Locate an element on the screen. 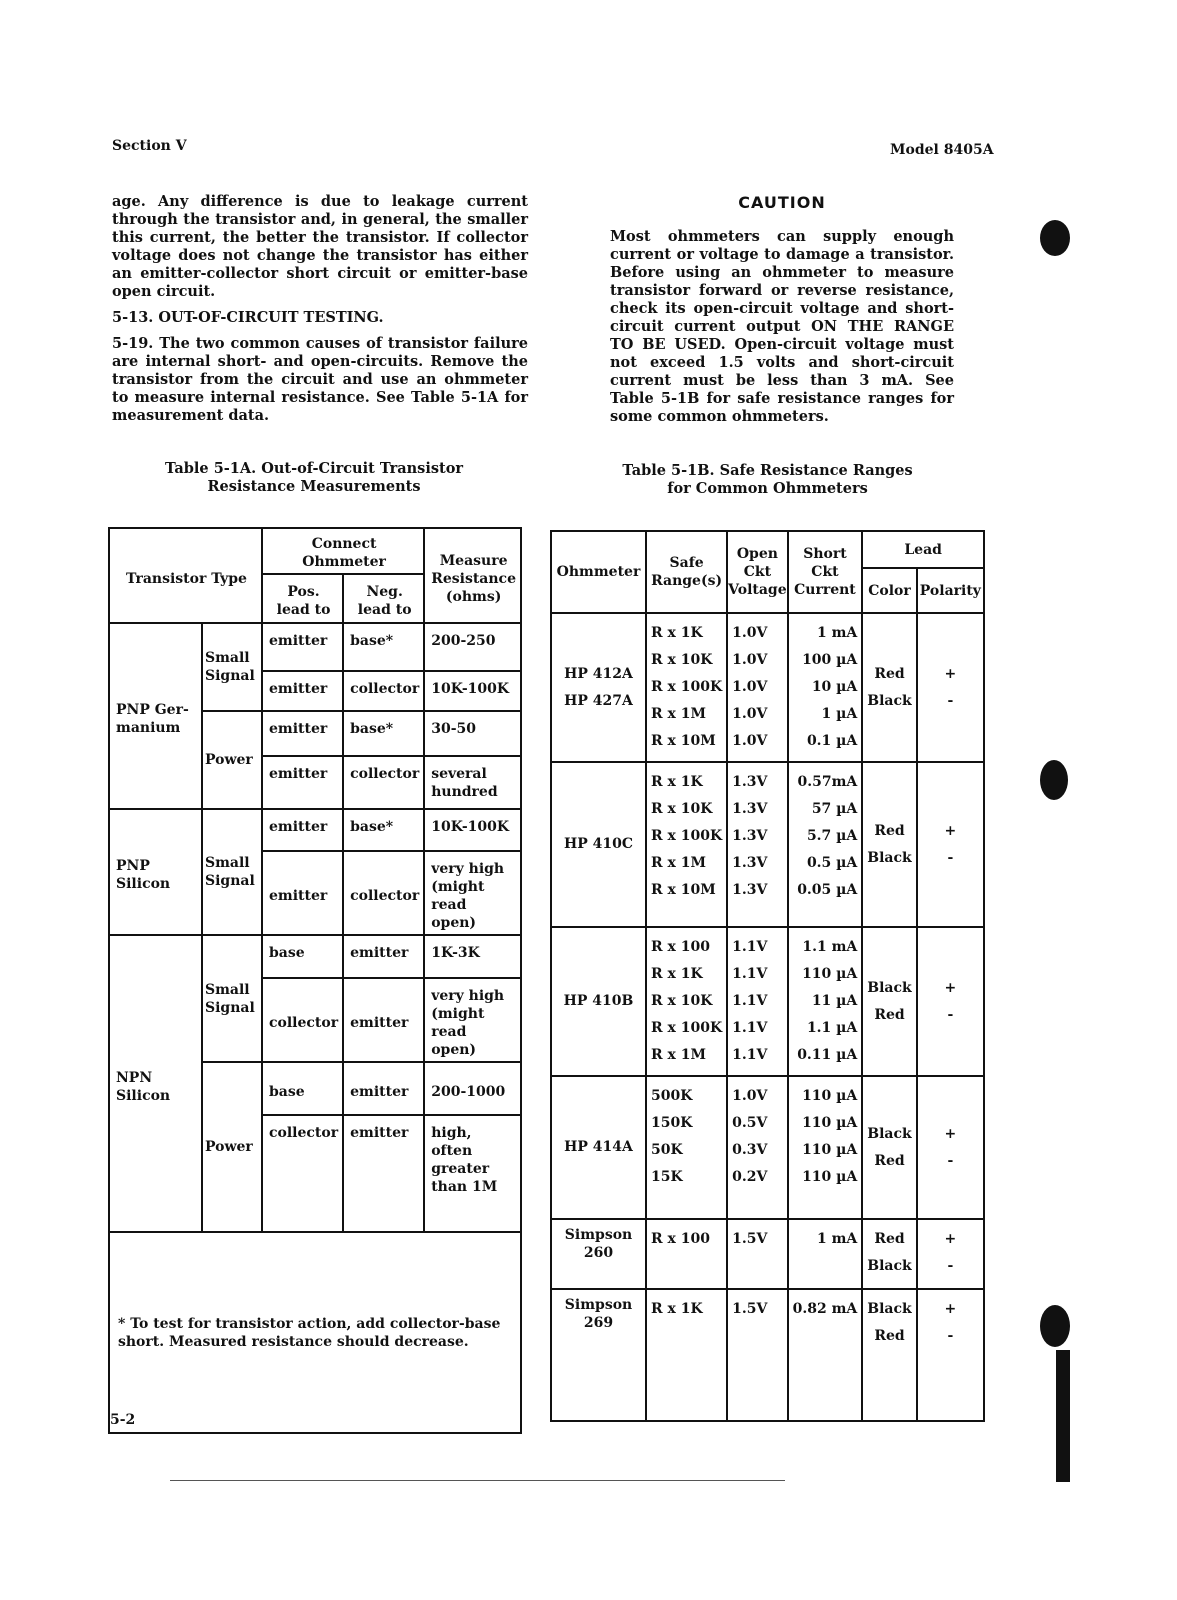 The width and height of the screenshot is (1177, 1600). table-row: Power base emitter 200-1000 is located at coordinates (315, 1147).